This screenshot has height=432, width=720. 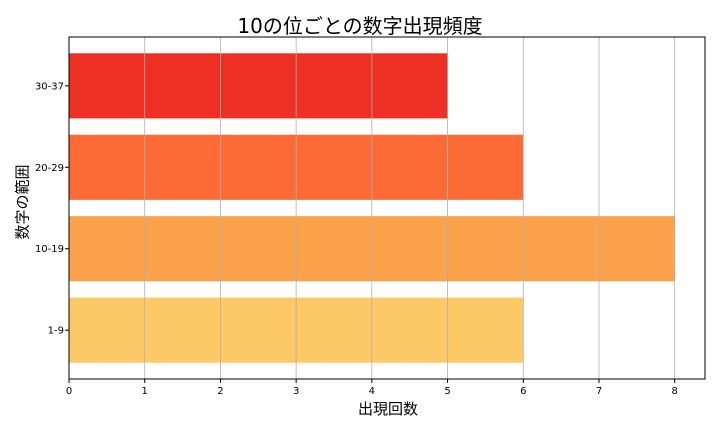 What do you see at coordinates (145, 391) in the screenshot?
I see `x-tick-label-1: 1` at bounding box center [145, 391].